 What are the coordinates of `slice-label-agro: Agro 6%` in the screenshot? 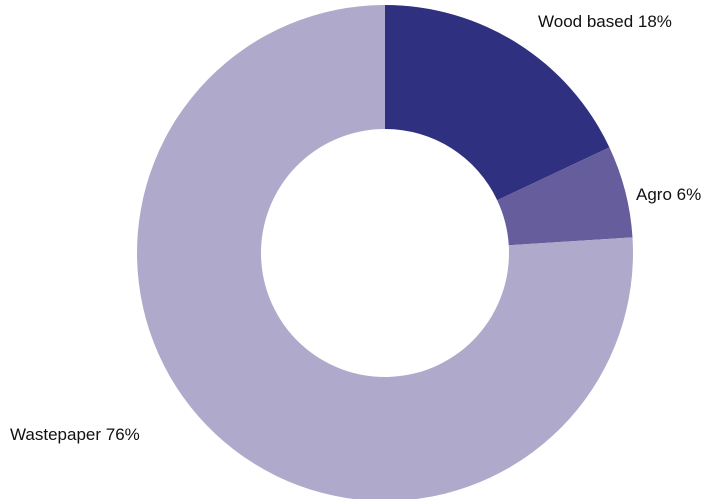 It's located at (668, 194).